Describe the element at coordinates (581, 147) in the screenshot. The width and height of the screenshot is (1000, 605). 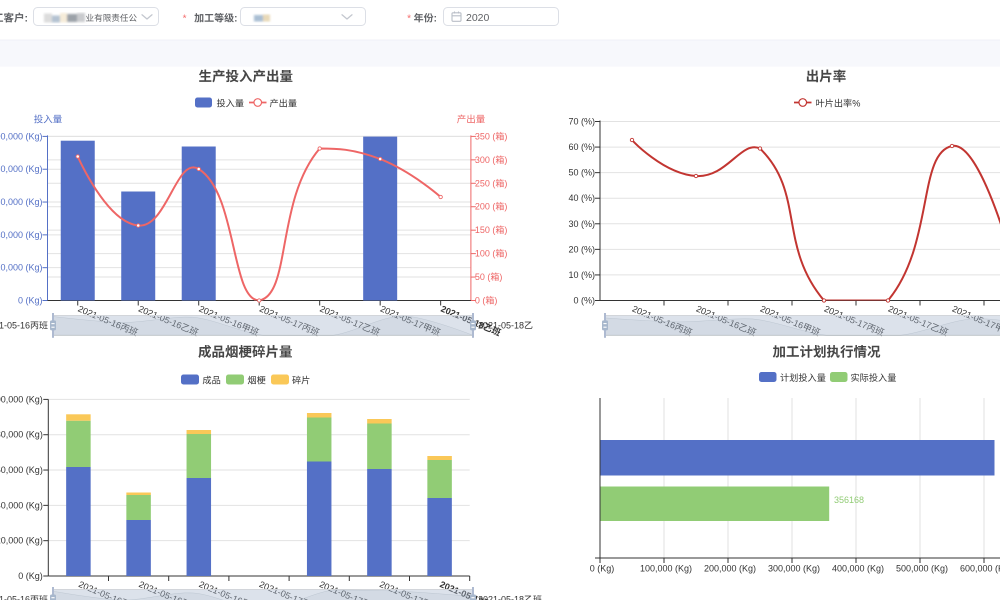
I see `svg-text: 60 (%)` at that location.